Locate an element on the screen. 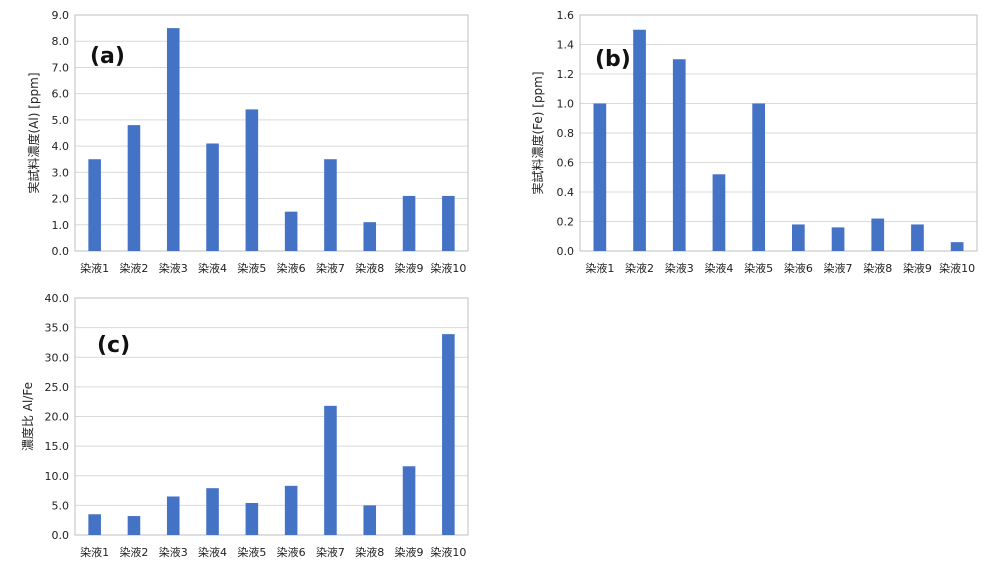  y-tick-label: 0.6 is located at coordinates (566, 163).